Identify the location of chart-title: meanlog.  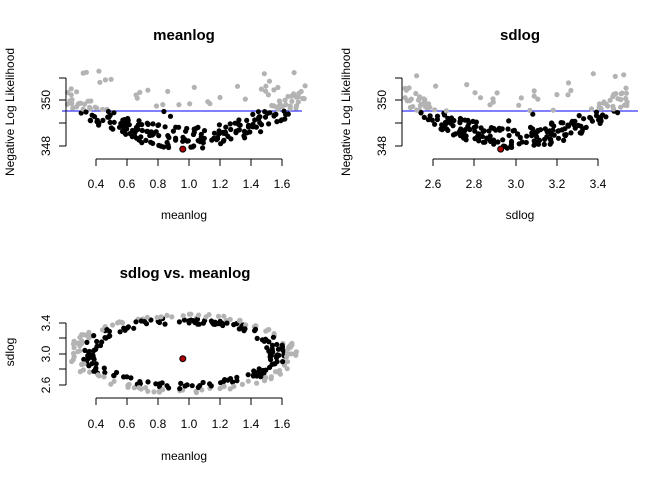
(184, 35).